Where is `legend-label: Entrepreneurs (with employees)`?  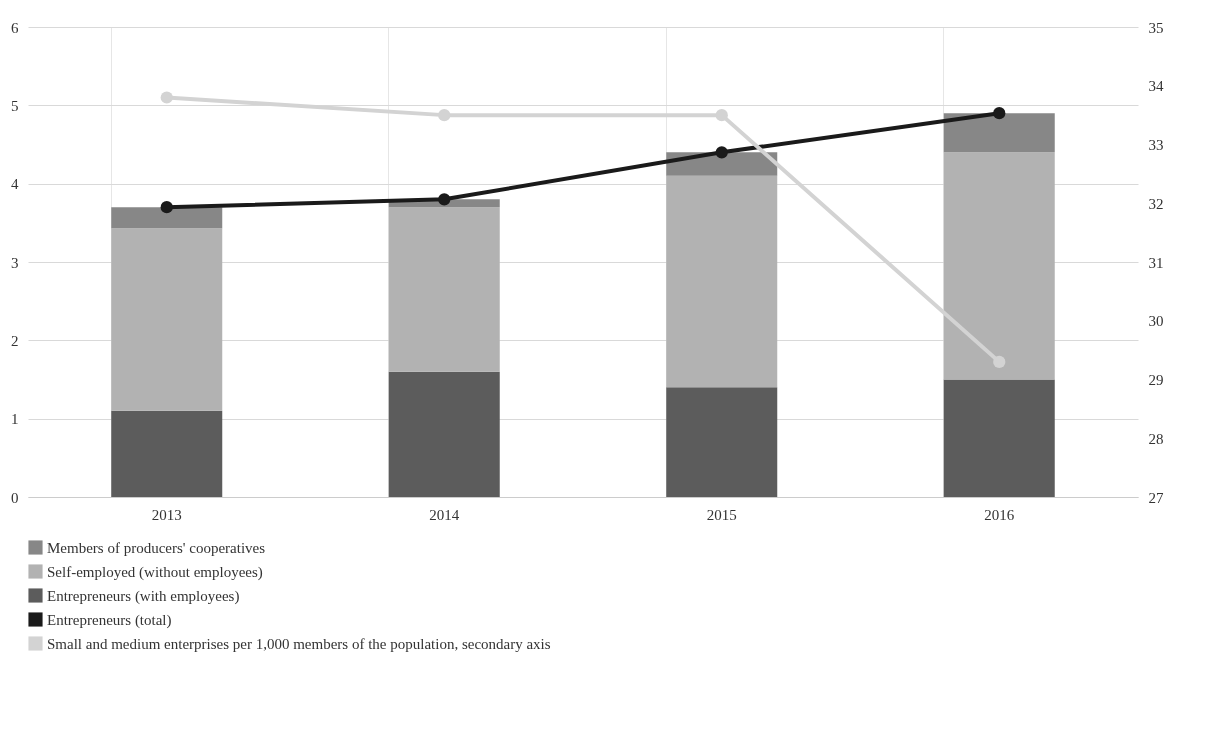
legend-label: Entrepreneurs (with employees) is located at coordinates (143, 596).